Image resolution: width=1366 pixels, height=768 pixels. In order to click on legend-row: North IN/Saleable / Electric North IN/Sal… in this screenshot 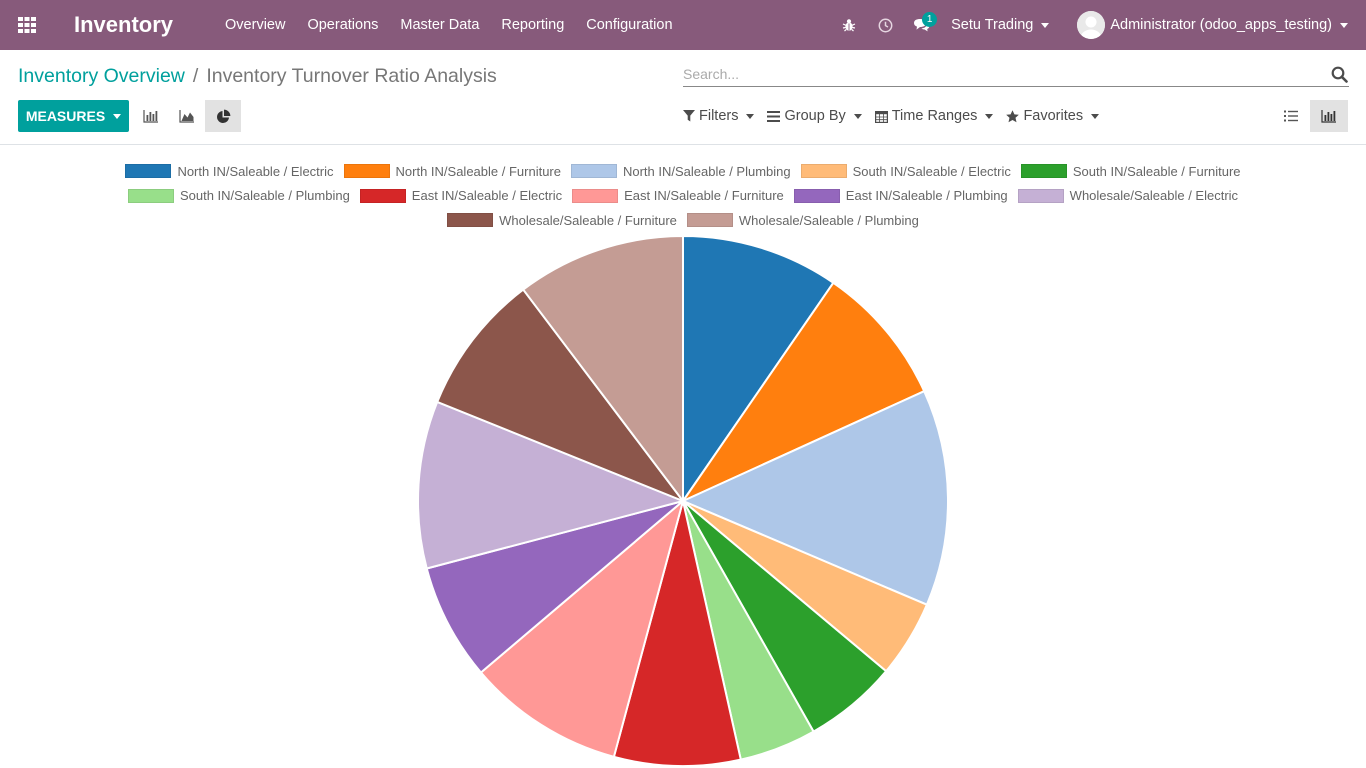, I will do `click(683, 171)`.